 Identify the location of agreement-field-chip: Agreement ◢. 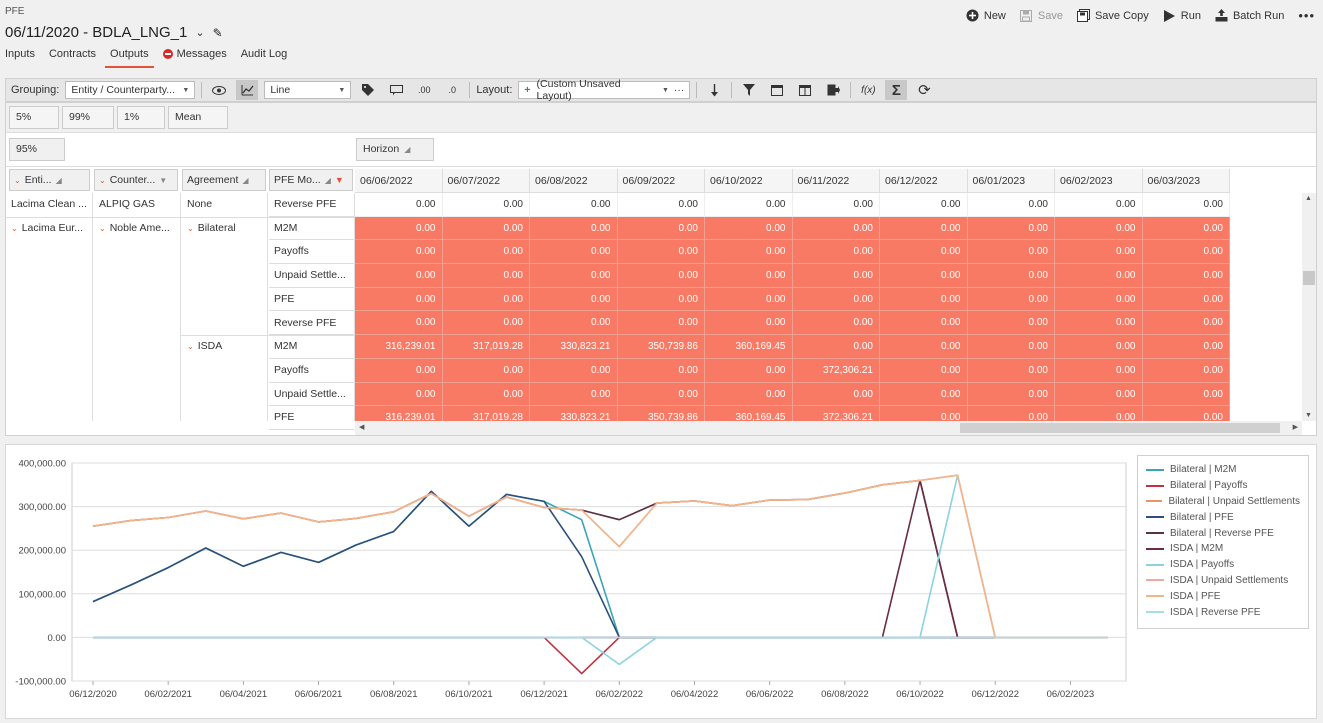
(224, 180).